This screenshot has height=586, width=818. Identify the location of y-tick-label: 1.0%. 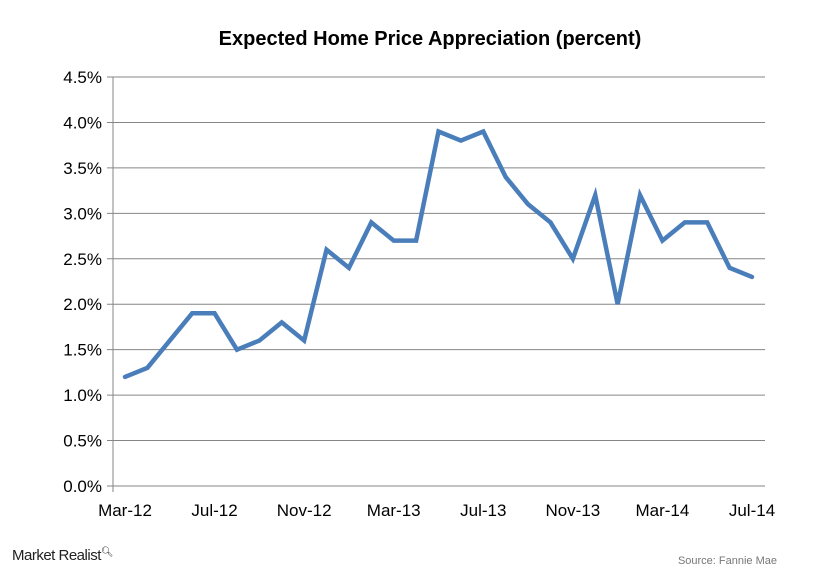
(82, 395).